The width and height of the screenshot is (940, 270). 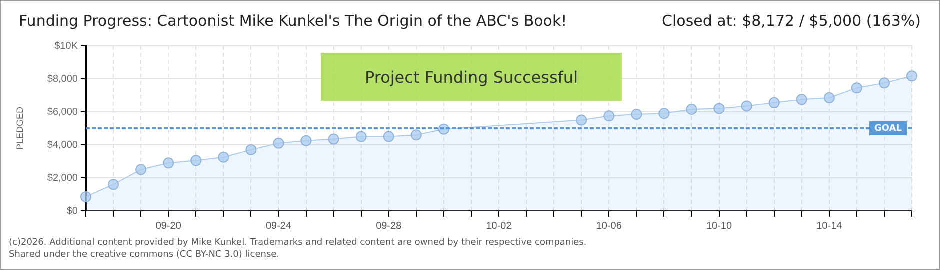 I want to click on x-tick-label: 09-28, so click(x=389, y=226).